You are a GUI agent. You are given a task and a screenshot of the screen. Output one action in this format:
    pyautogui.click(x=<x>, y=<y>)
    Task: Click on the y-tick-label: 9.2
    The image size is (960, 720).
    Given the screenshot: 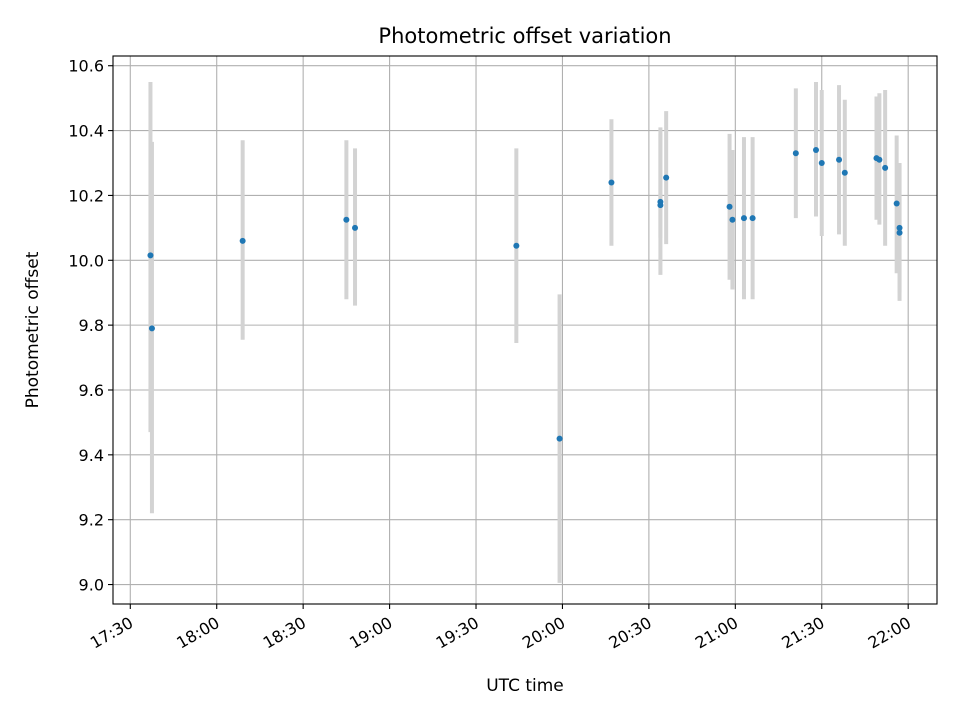 What is the action you would take?
    pyautogui.click(x=91, y=520)
    